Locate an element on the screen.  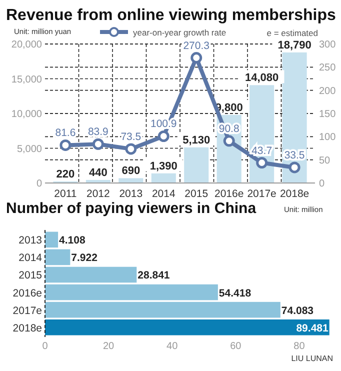
y-tick-label: 2017e is located at coordinates (27, 310).